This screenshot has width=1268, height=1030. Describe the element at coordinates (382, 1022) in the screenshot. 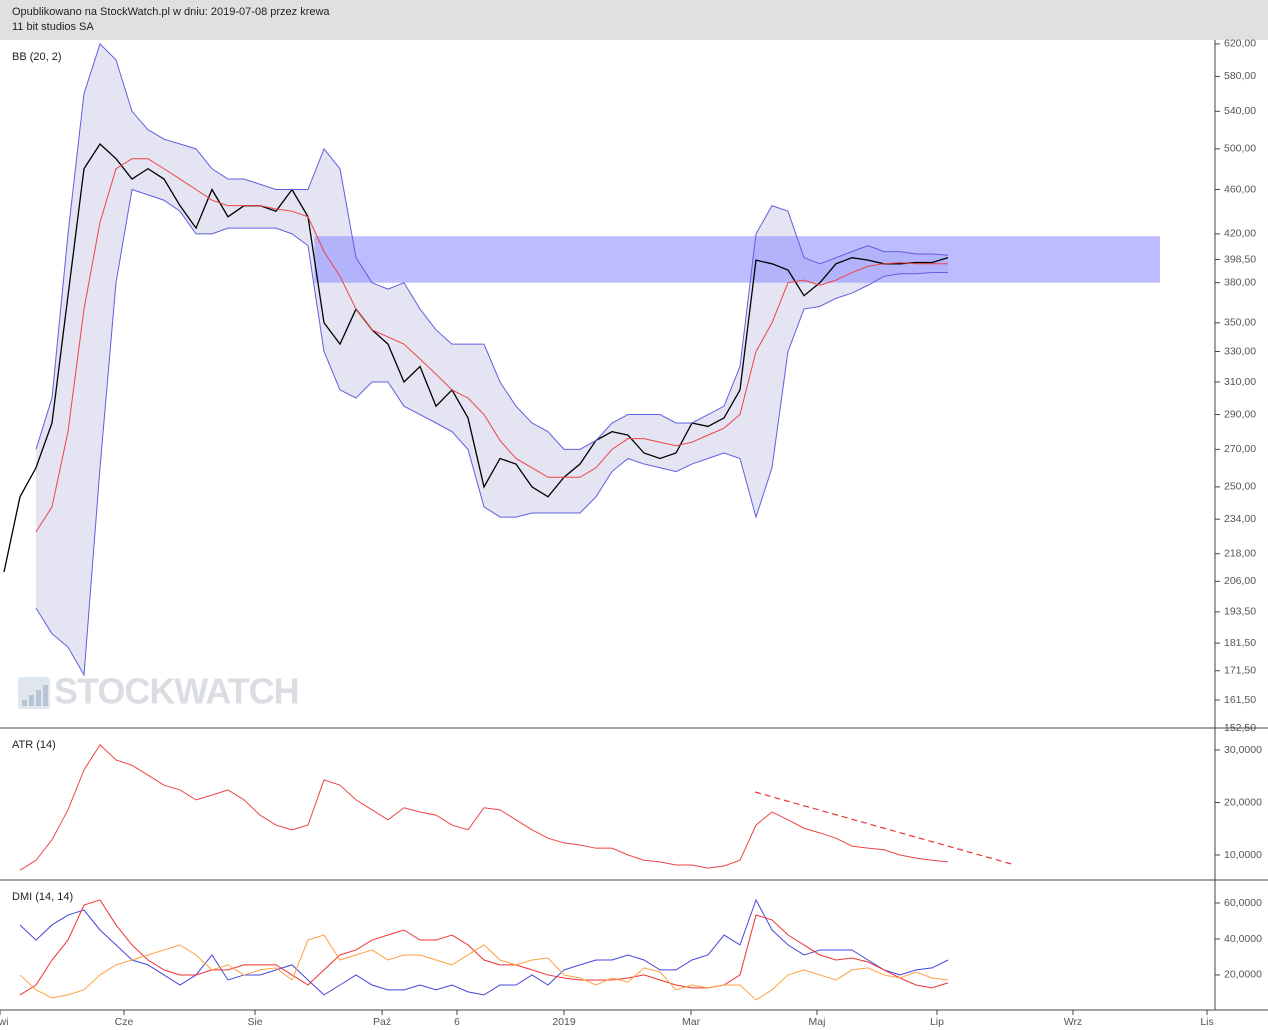

I see `x-tick-label: Paź` at that location.